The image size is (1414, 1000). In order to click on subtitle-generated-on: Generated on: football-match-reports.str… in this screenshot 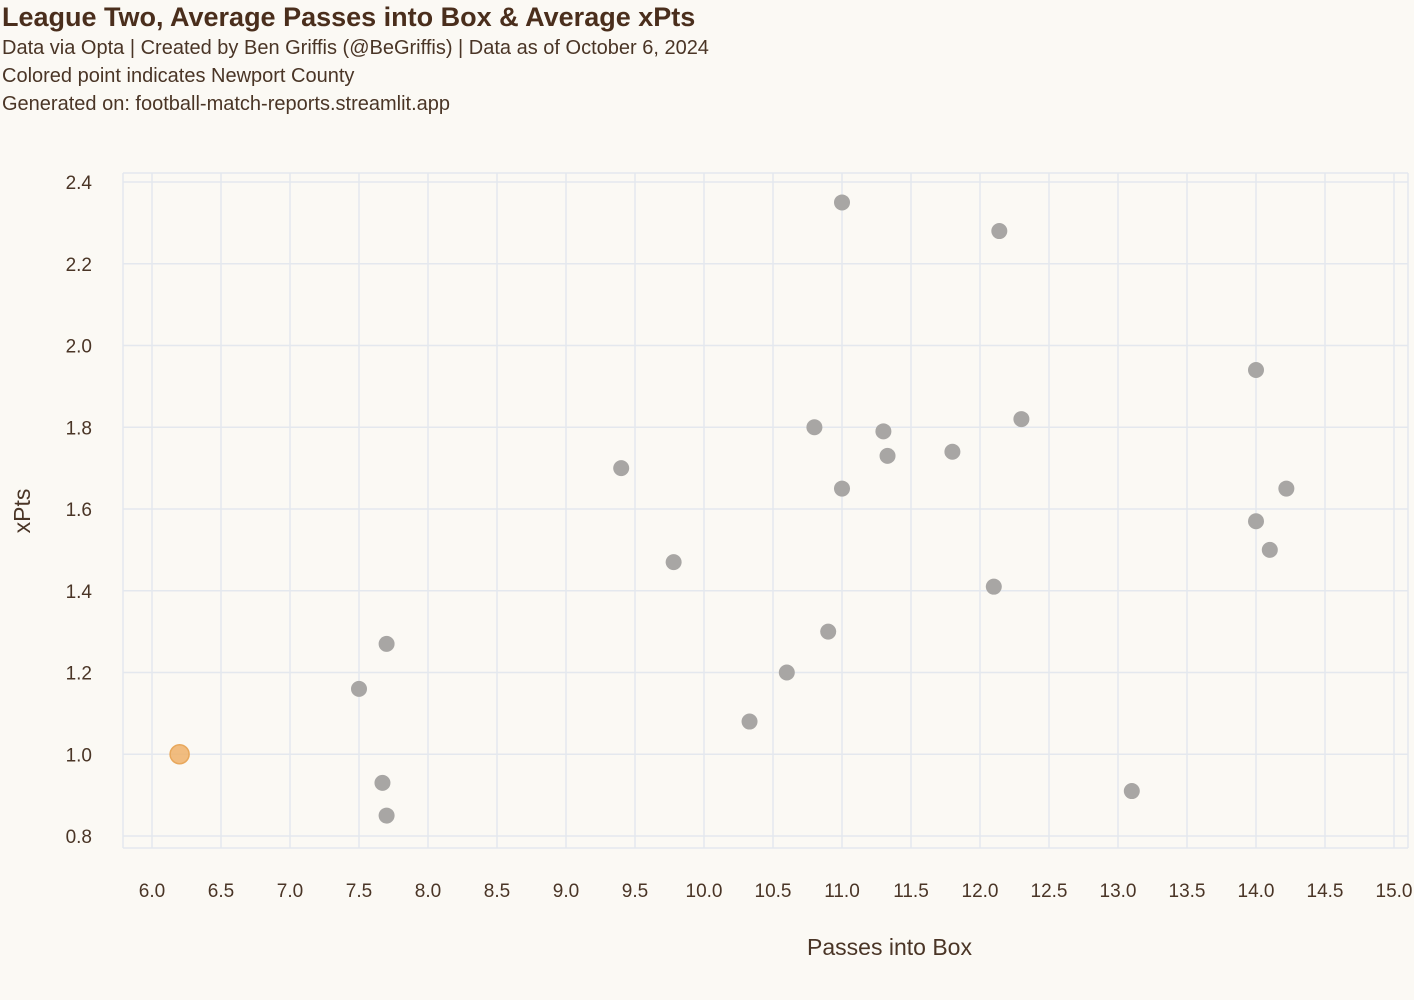, I will do `click(226, 104)`.